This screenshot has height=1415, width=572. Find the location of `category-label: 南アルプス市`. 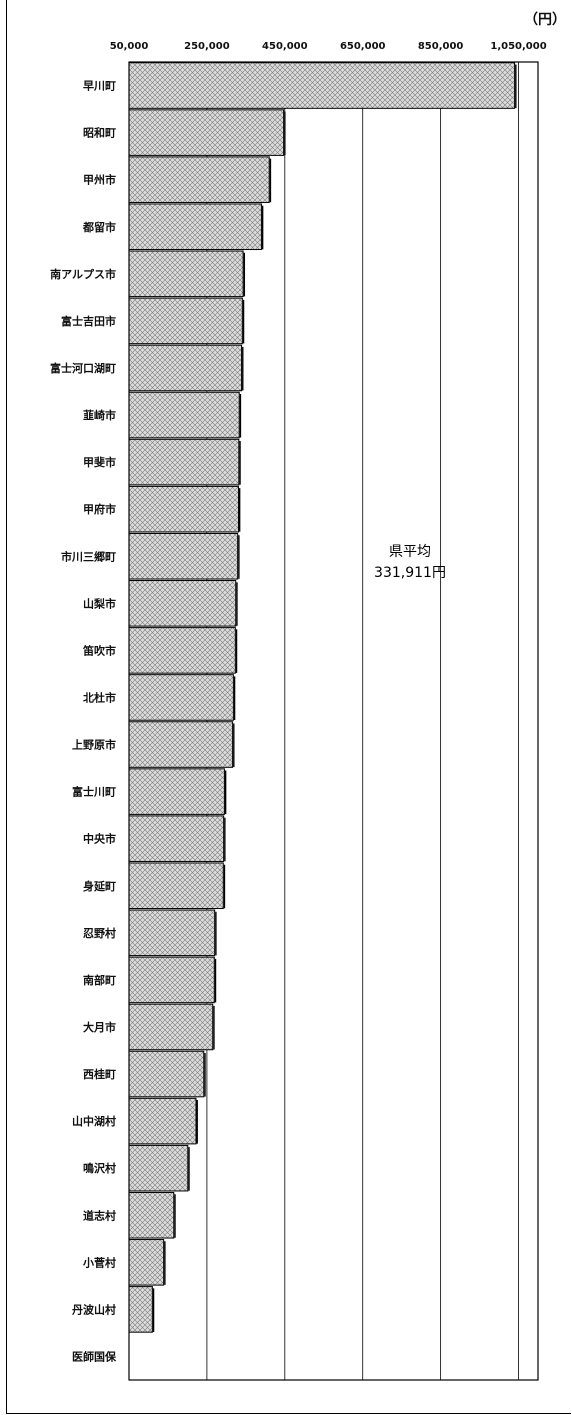

category-label: 南アルプス市 is located at coordinates (83, 274).